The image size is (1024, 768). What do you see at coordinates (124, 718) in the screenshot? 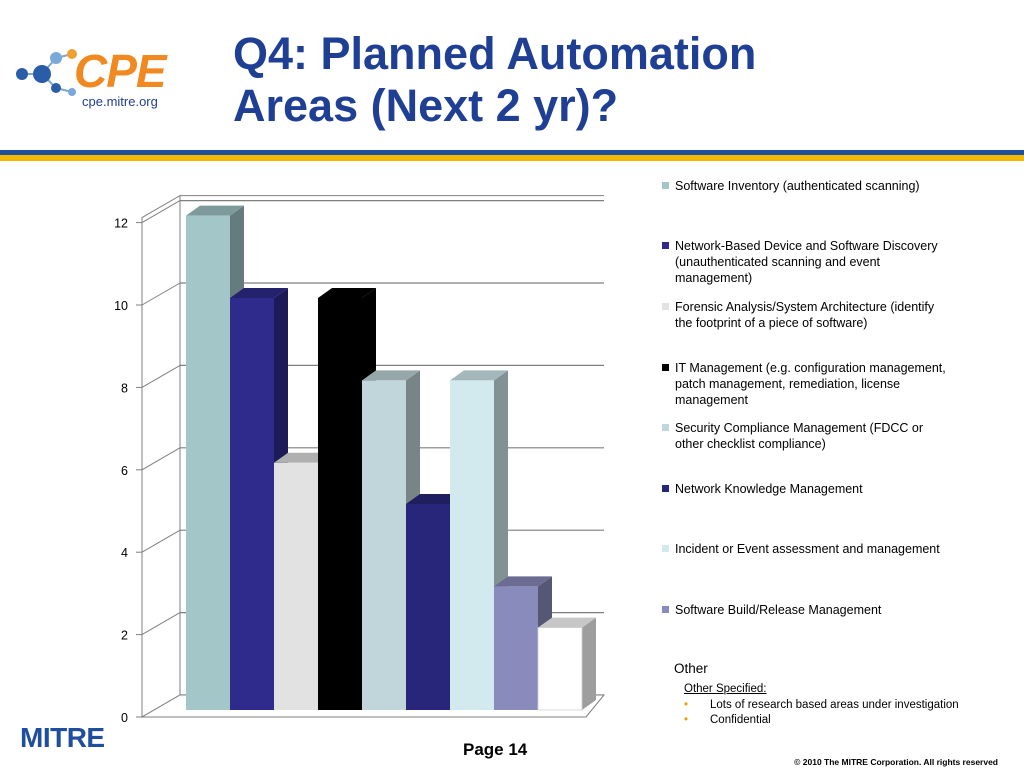
I see `y-tick-label: 0` at bounding box center [124, 718].